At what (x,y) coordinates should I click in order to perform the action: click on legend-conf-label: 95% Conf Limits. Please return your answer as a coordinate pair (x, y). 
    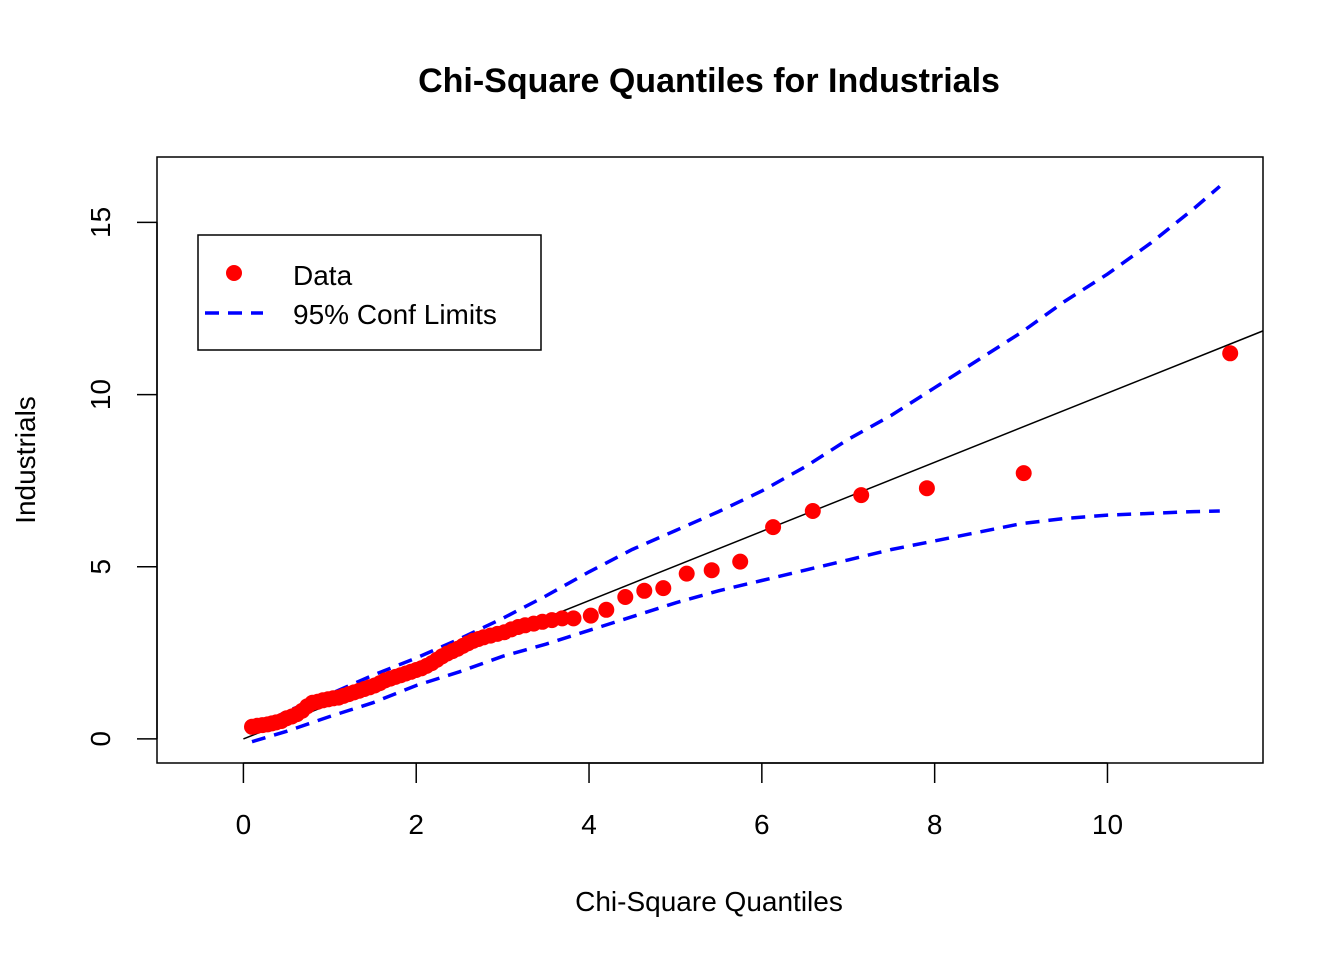
    Looking at the image, I should click on (395, 314).